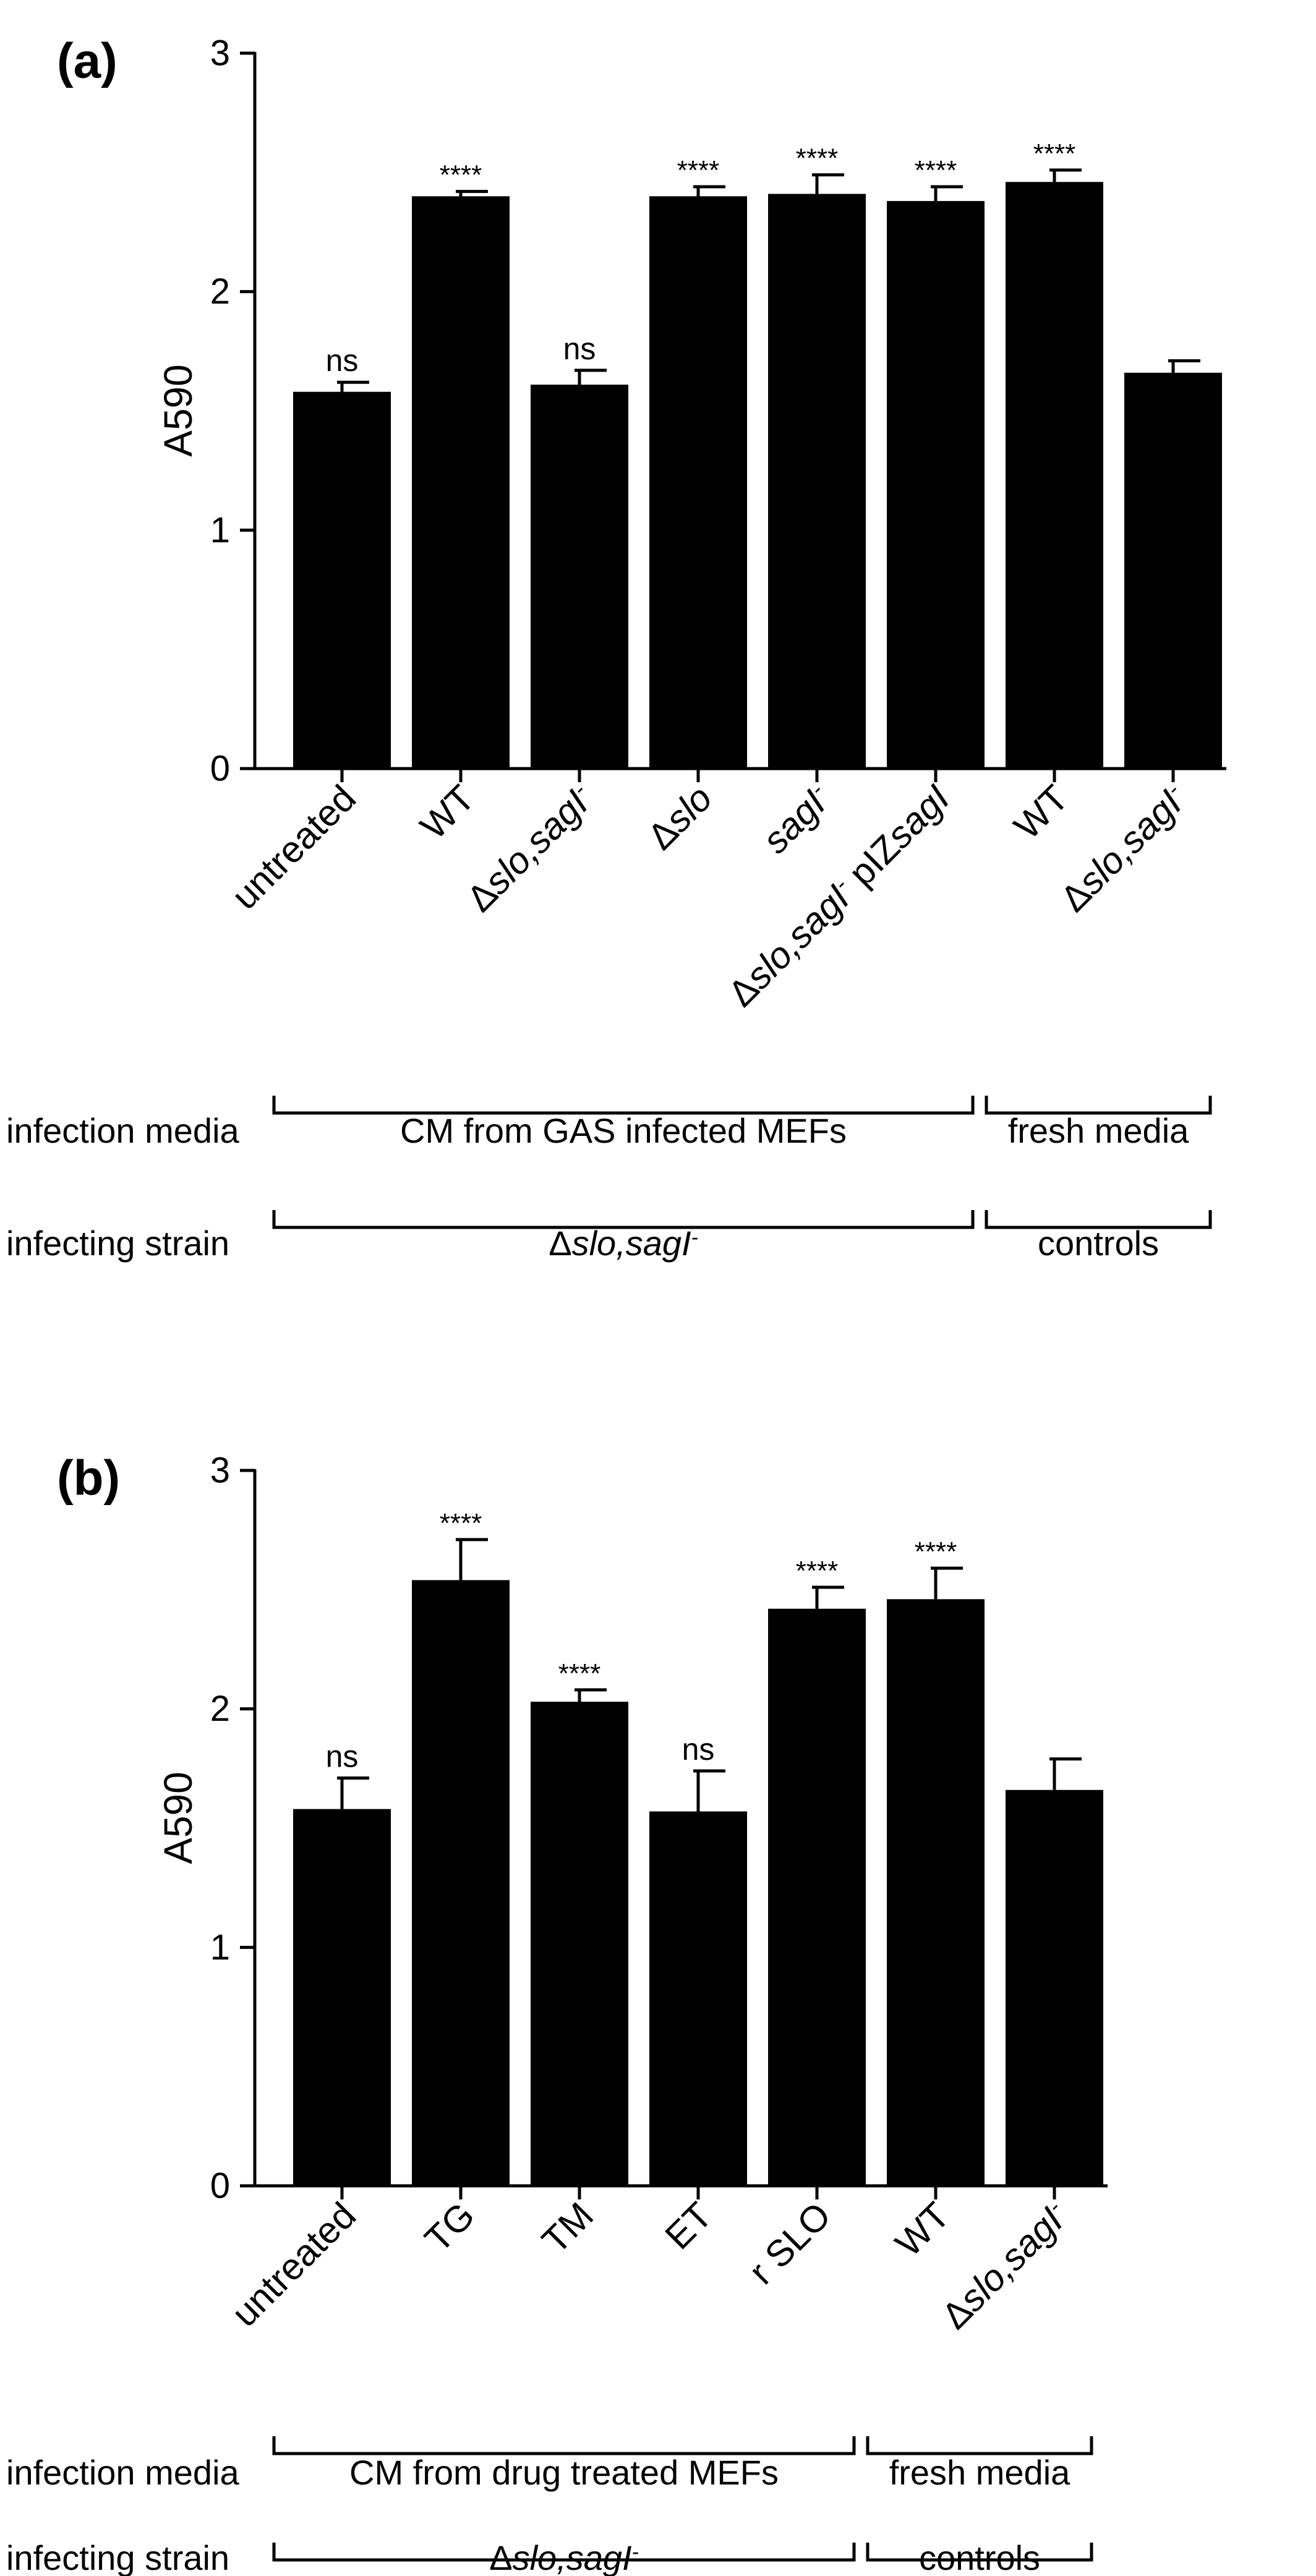 This screenshot has height=2576, width=1316. I want to click on x-tick-label: r SLO, so click(790, 2243).